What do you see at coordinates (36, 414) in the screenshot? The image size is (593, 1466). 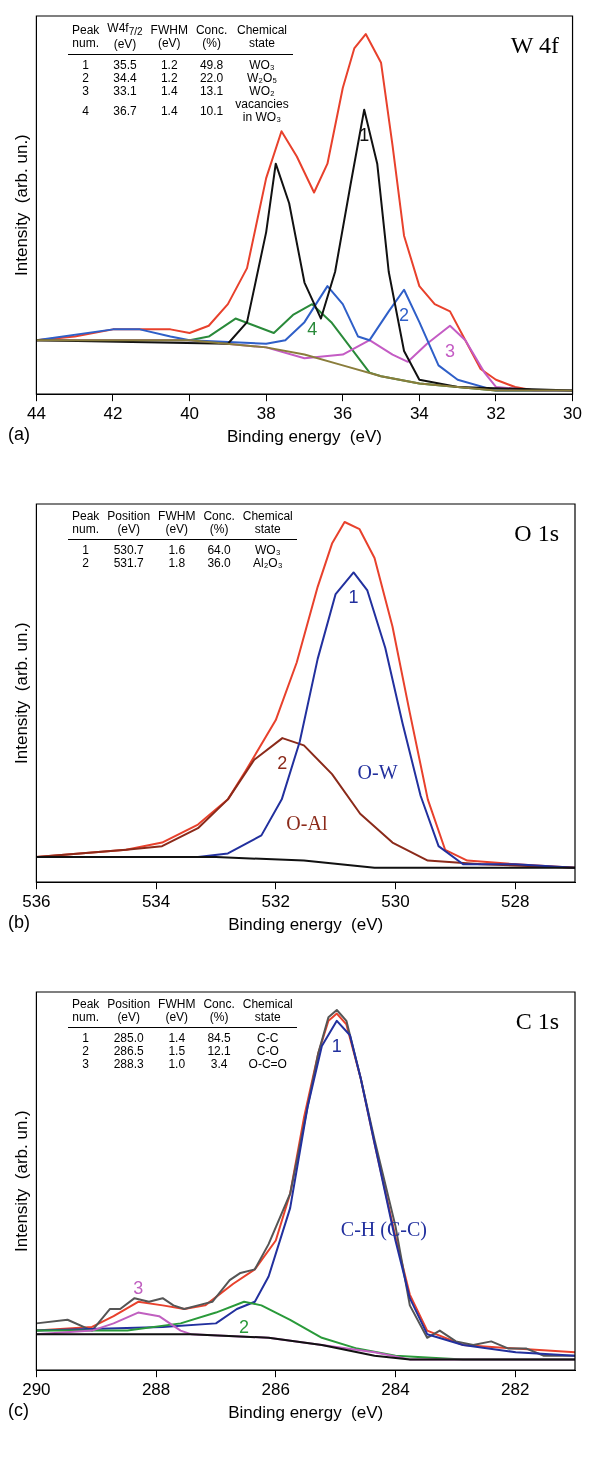 I see `x-tick-label: 44` at bounding box center [36, 414].